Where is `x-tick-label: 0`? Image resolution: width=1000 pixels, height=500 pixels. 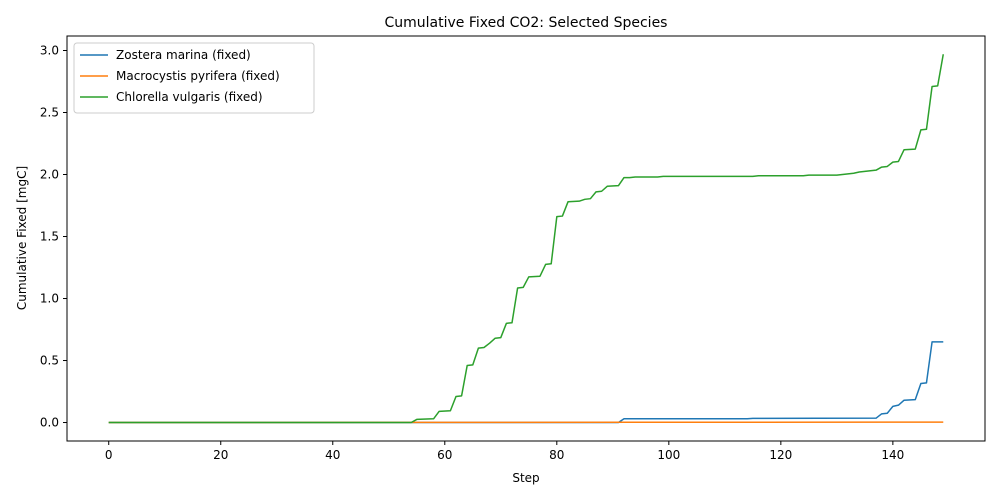
x-tick-label: 0 is located at coordinates (109, 455).